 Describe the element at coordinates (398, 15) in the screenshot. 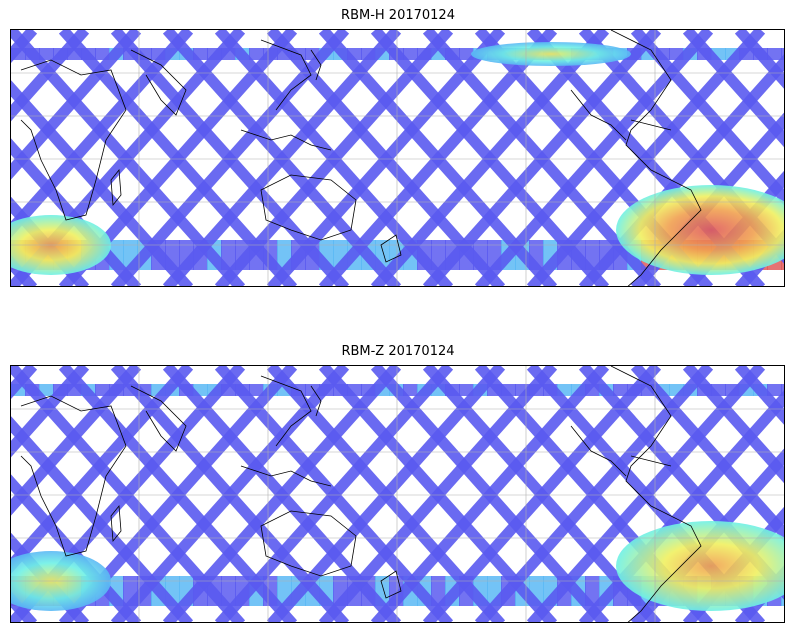

I see `map-title: RBM-H 20170124` at that location.